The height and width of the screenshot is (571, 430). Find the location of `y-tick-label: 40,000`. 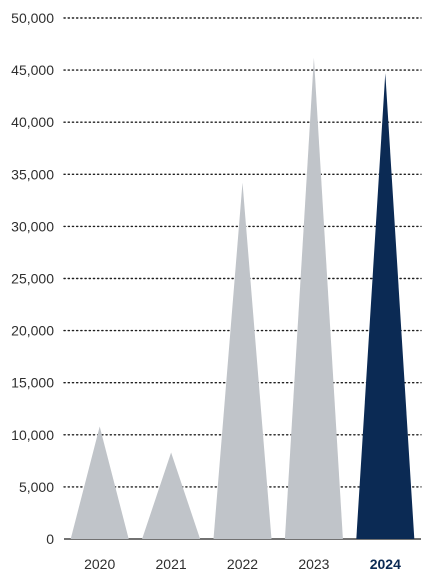

y-tick-label: 40,000 is located at coordinates (32, 122).